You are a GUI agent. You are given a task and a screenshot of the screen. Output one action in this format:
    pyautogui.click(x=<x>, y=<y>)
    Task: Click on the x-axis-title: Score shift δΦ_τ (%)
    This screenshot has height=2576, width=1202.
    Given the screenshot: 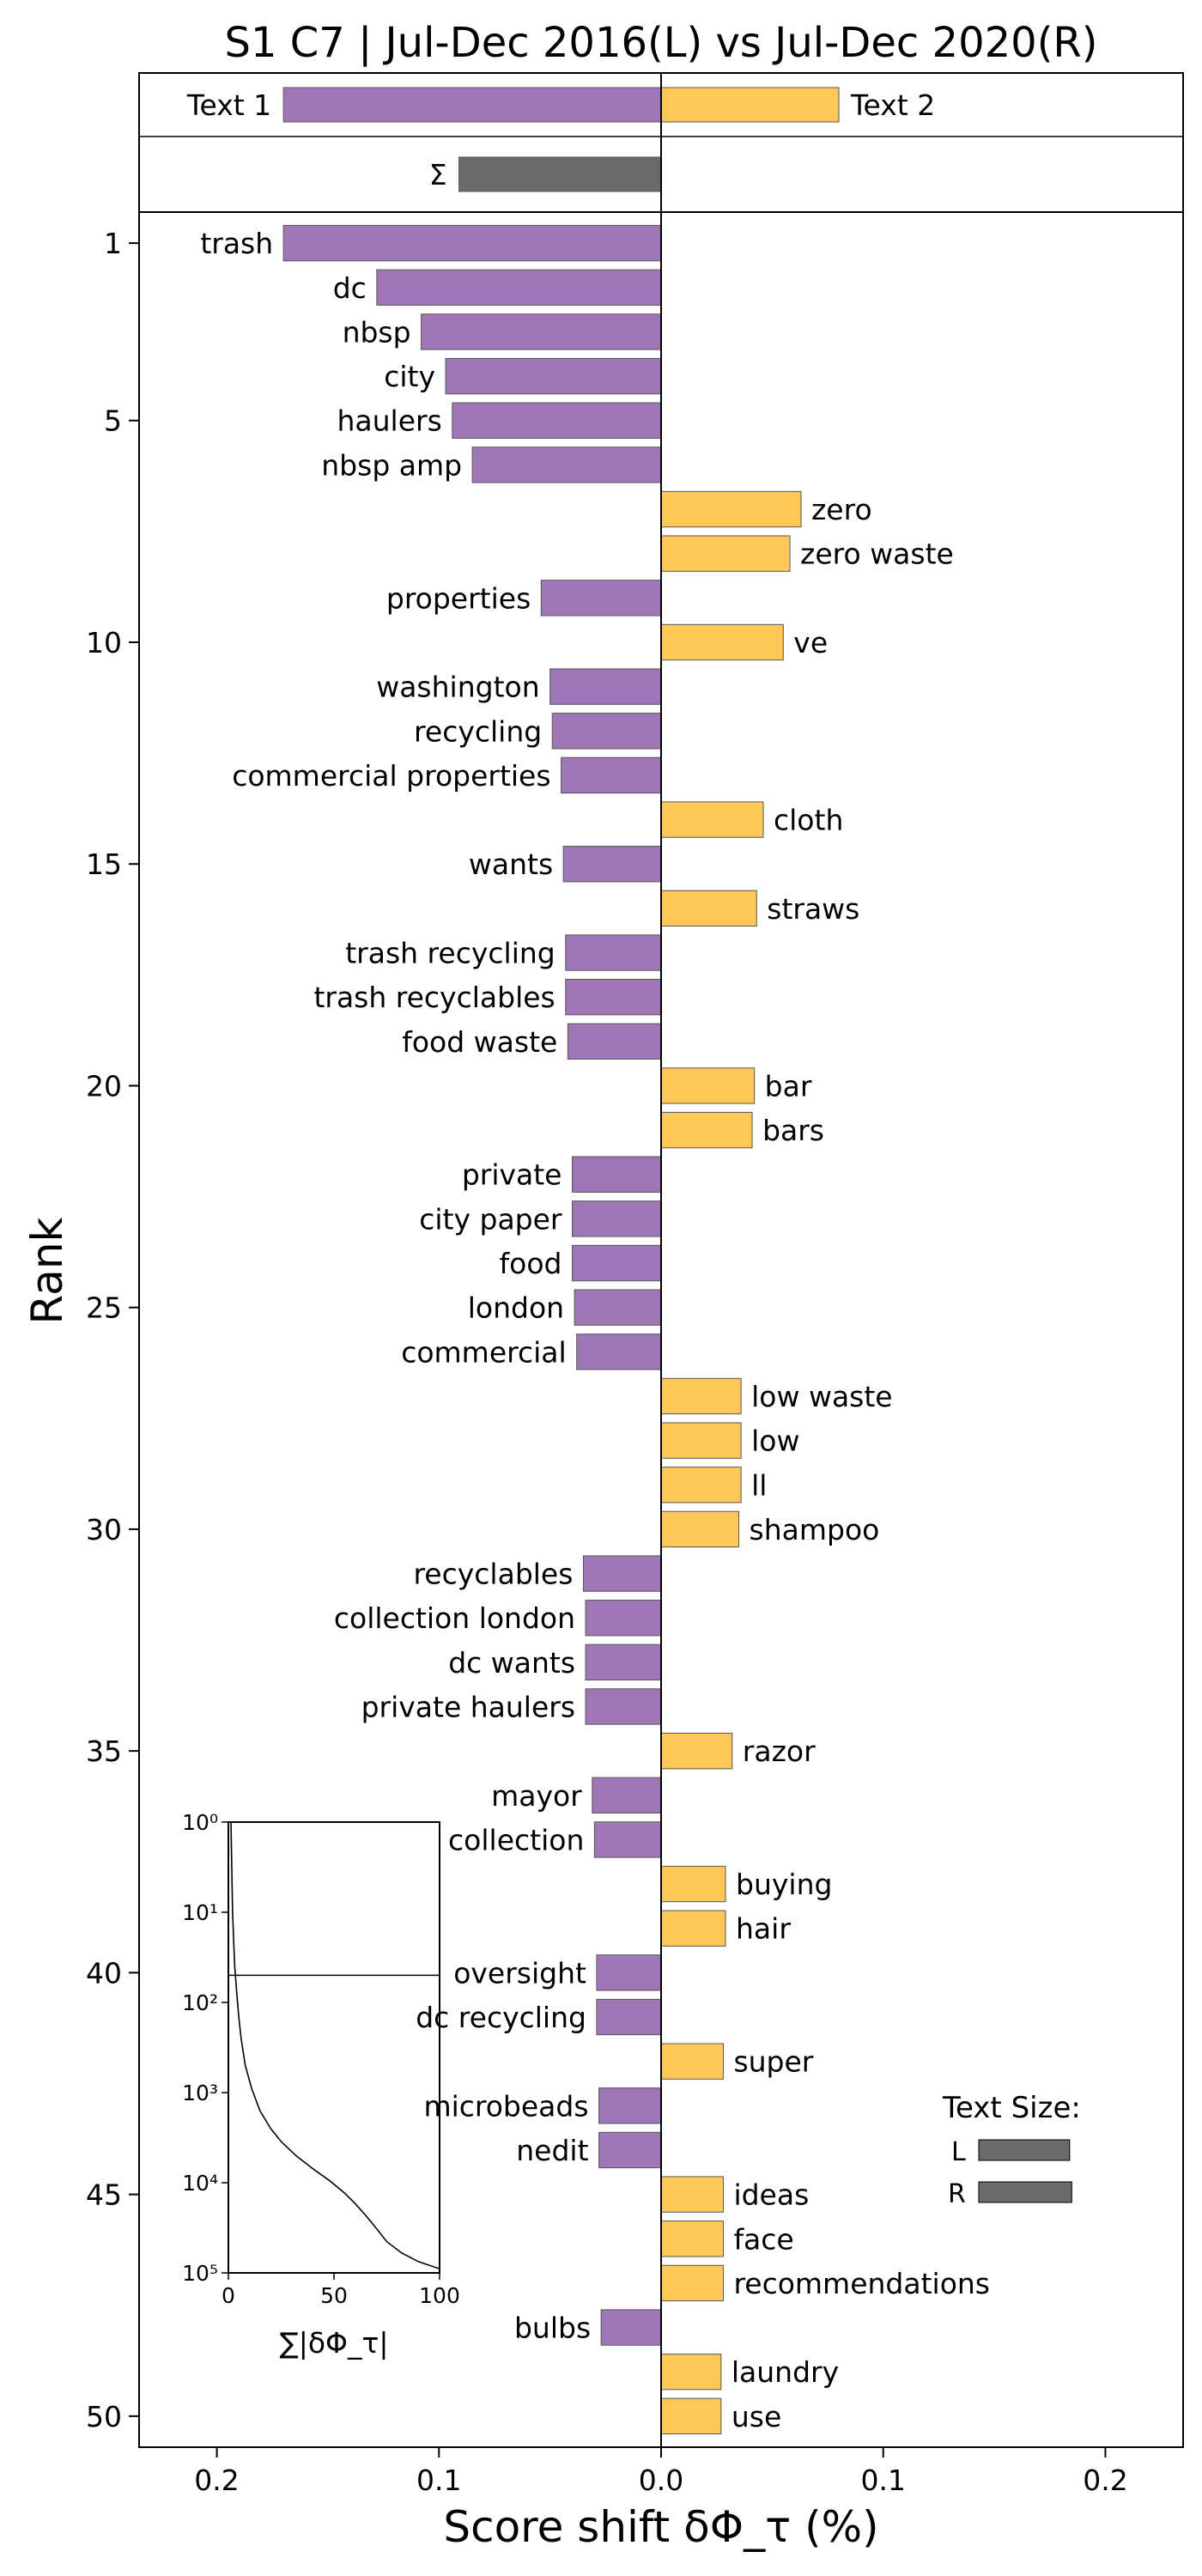 What is the action you would take?
    pyautogui.click(x=660, y=2527)
    